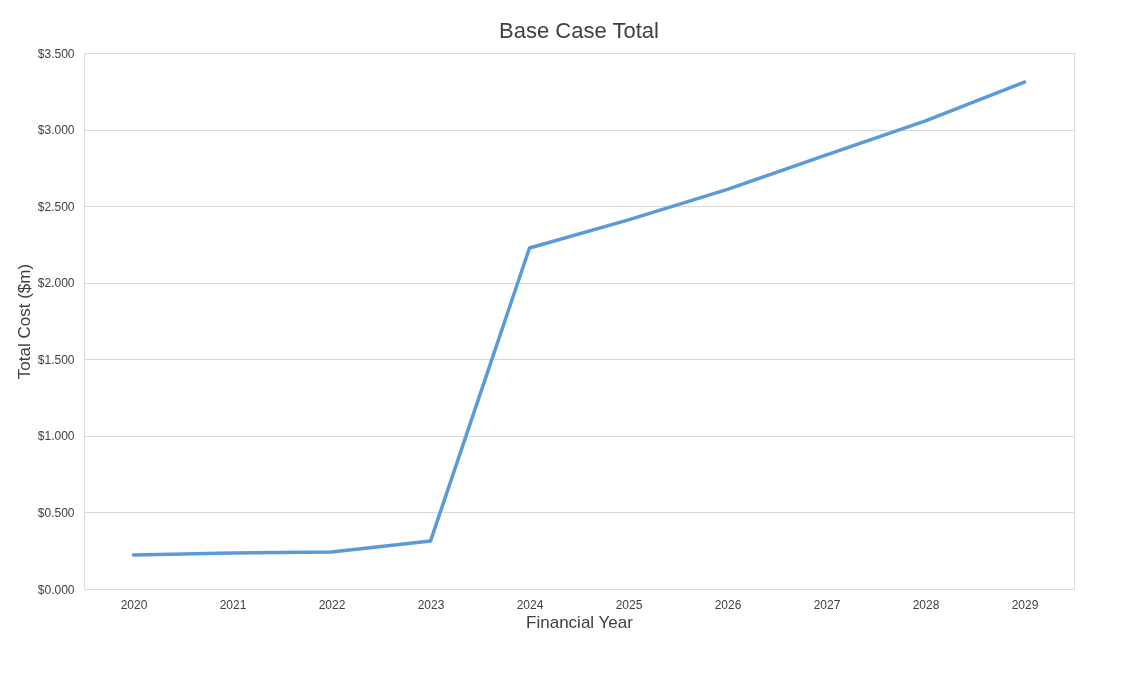 Image resolution: width=1132 pixels, height=697 pixels. Describe the element at coordinates (827, 604) in the screenshot. I see `x-tick-label: 2027` at that location.